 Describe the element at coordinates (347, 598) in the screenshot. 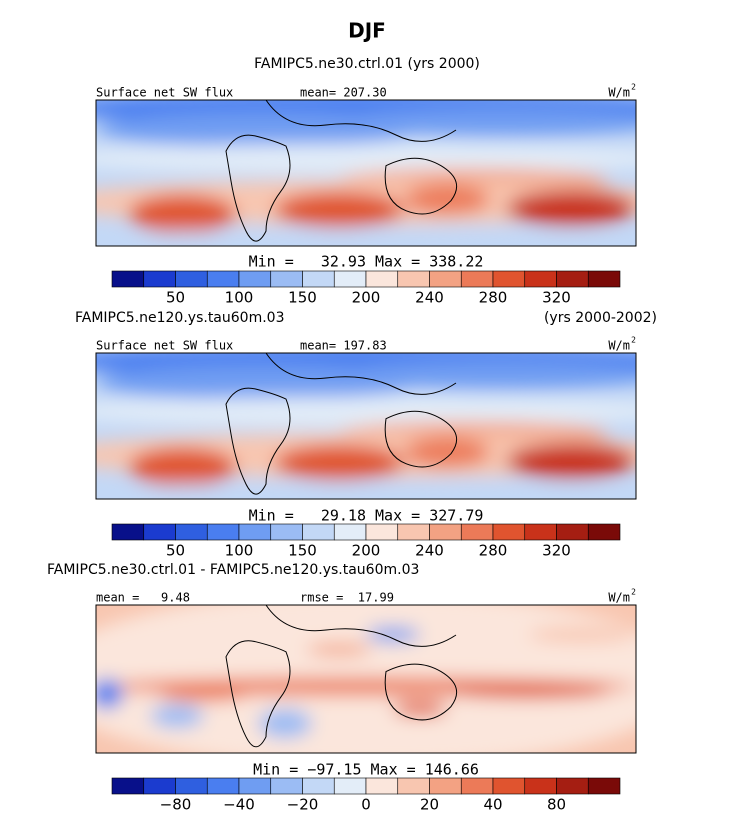

I see `header-center: rmse = 17.99` at that location.